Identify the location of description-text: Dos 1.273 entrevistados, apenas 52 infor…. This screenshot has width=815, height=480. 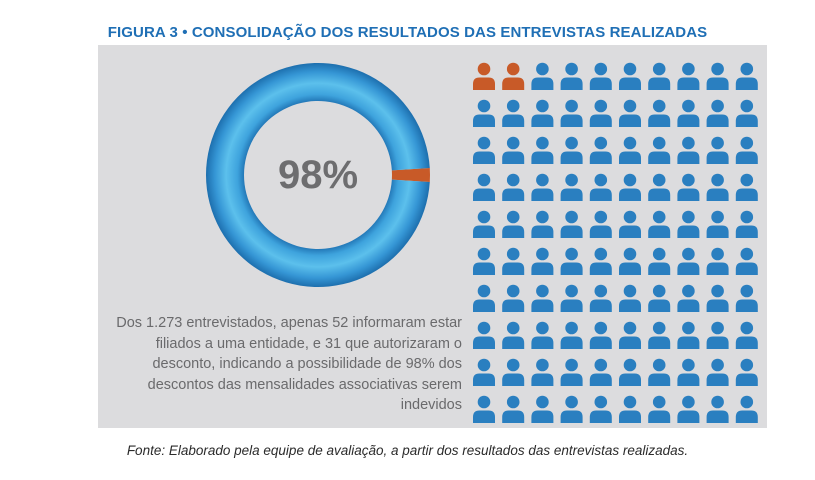
(289, 364).